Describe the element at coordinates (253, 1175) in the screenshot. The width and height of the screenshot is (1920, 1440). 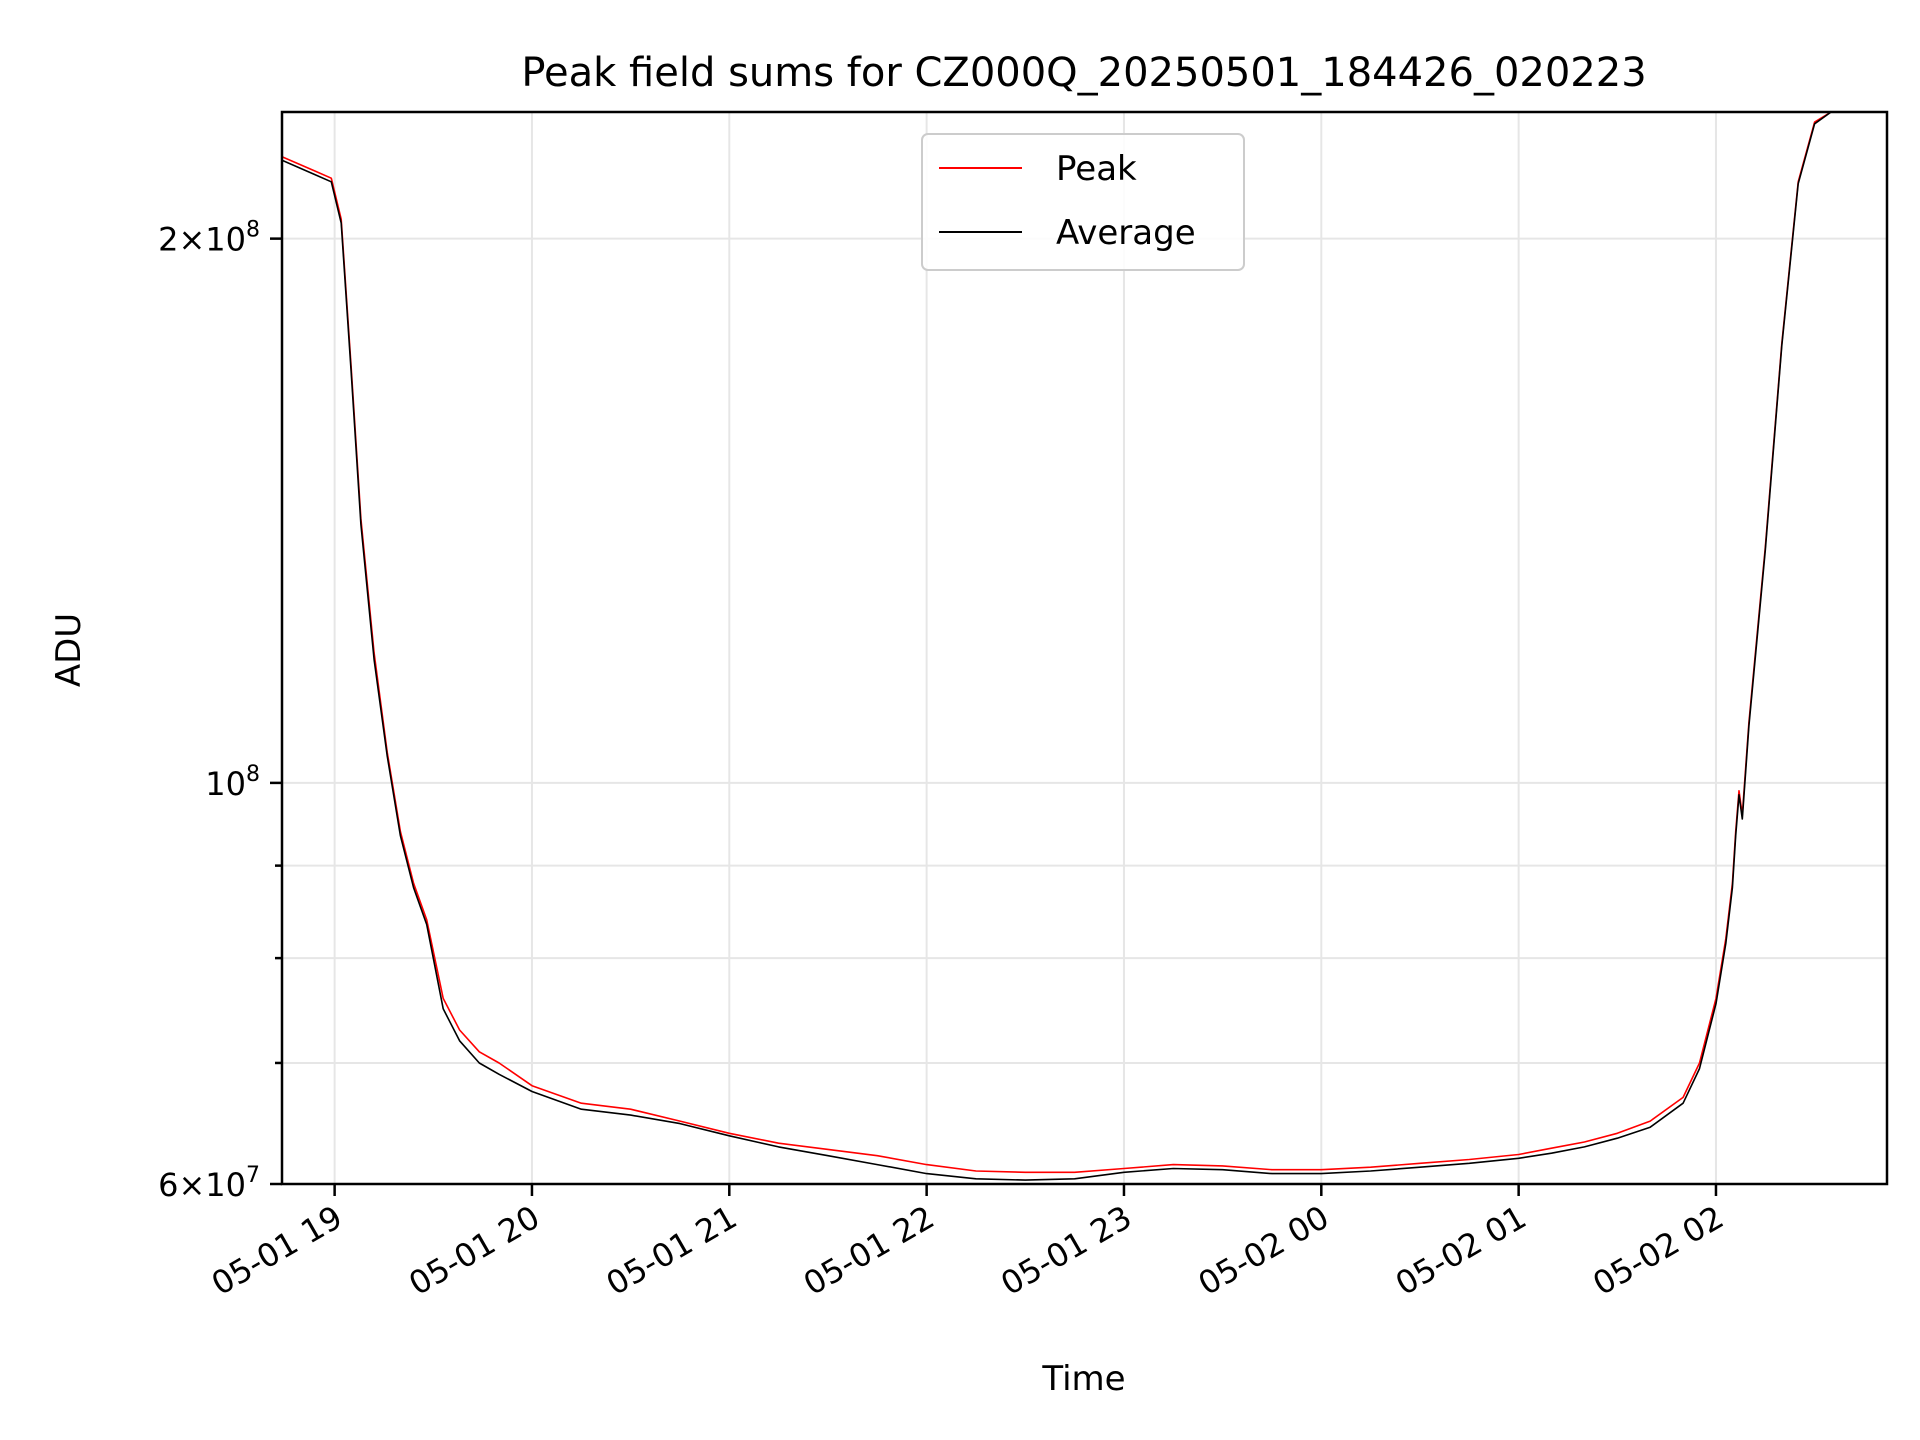
I see `y-tick-label-exponent: 7` at that location.